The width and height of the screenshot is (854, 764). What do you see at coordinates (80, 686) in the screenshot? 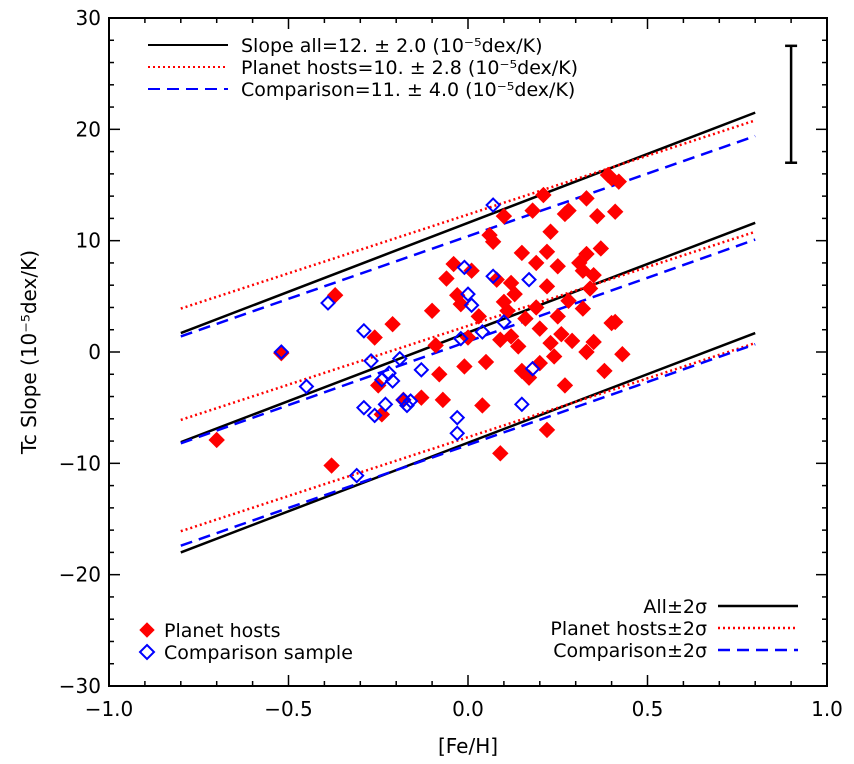
I see `y-tick-label: −30` at bounding box center [80, 686].